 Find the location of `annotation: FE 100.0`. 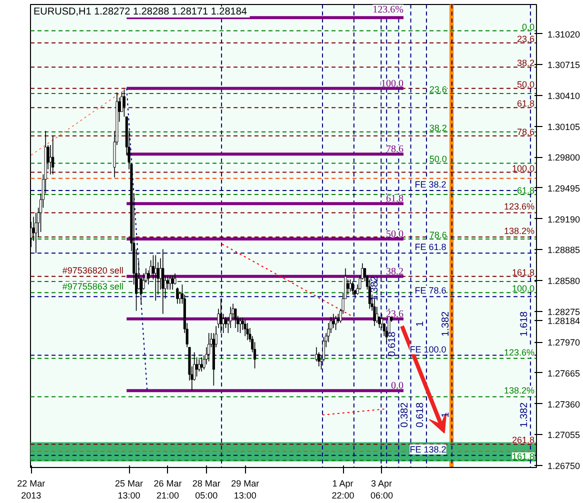

annotation: FE 100.0 is located at coordinates (428, 349).